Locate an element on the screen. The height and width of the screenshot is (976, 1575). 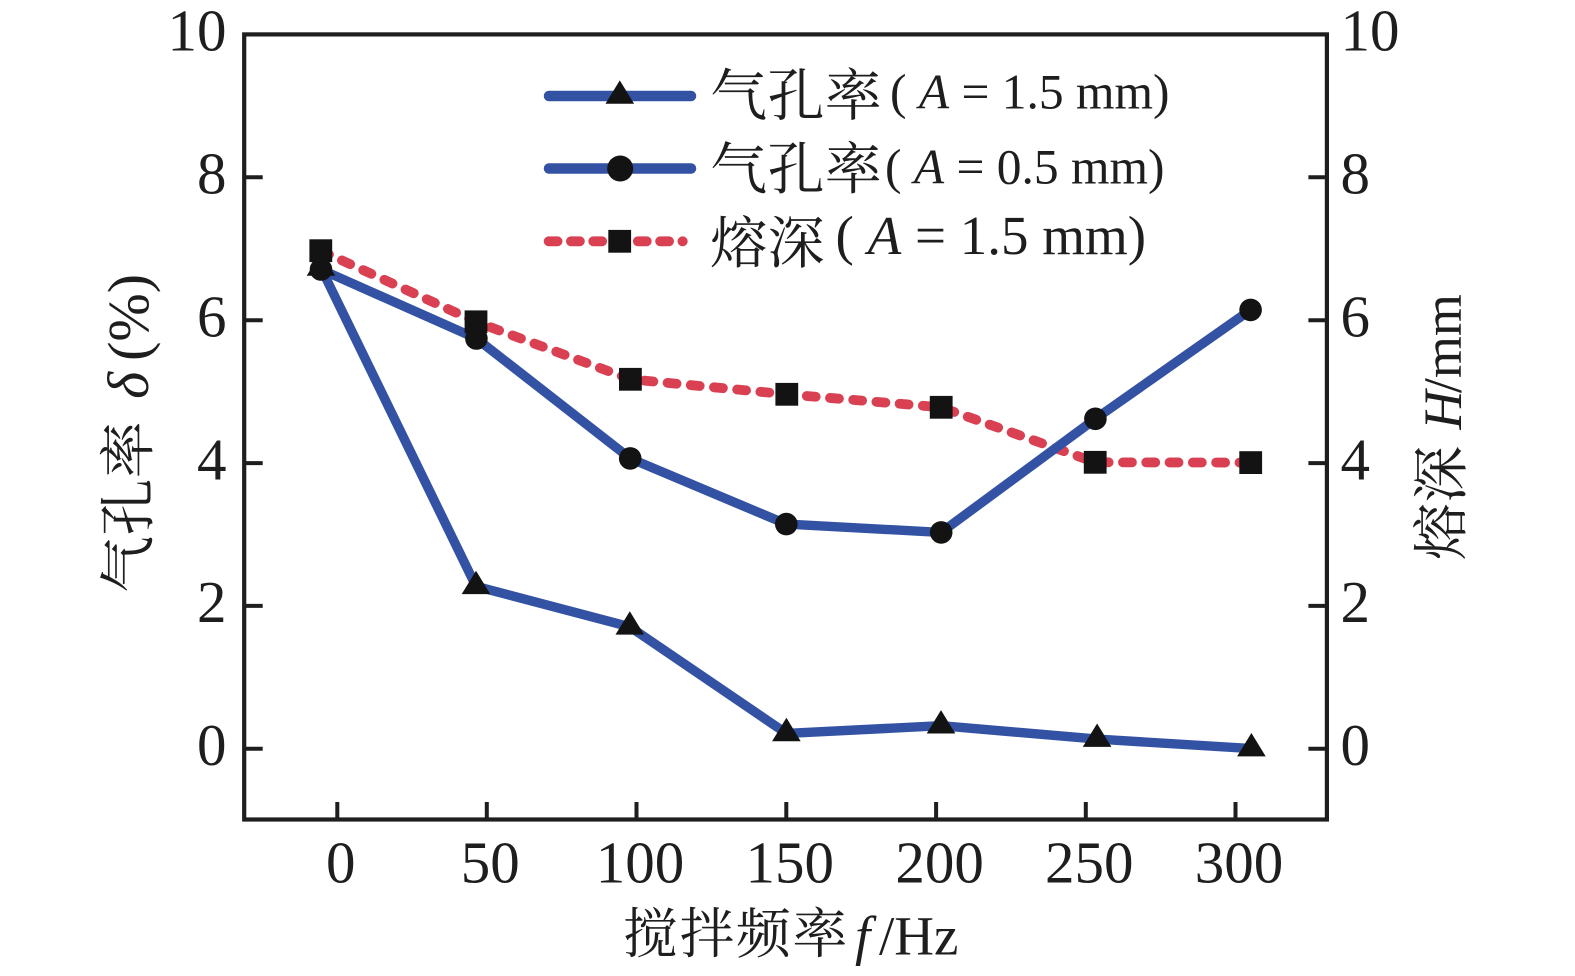
svg-text: ( A = 0.5 mm) is located at coordinates (1025, 167).